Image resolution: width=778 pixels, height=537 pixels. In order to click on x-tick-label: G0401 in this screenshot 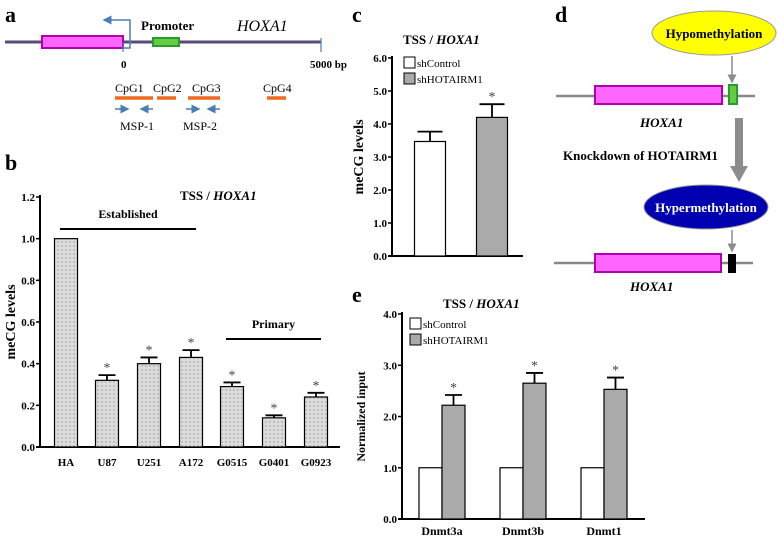, I will do `click(274, 463)`.